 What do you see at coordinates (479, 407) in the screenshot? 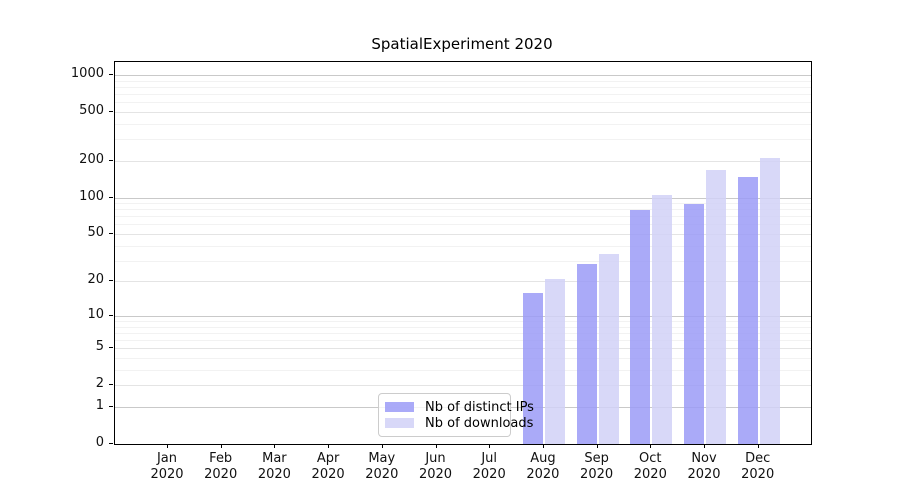
I see `legend-label-distinct-ips: Nb of distinct IPs` at bounding box center [479, 407].